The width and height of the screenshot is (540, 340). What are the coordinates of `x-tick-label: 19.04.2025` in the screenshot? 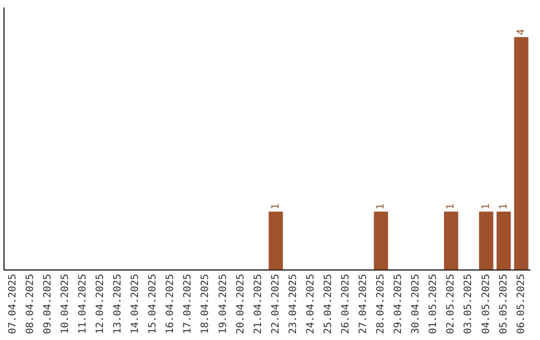 It's located at (223, 304).